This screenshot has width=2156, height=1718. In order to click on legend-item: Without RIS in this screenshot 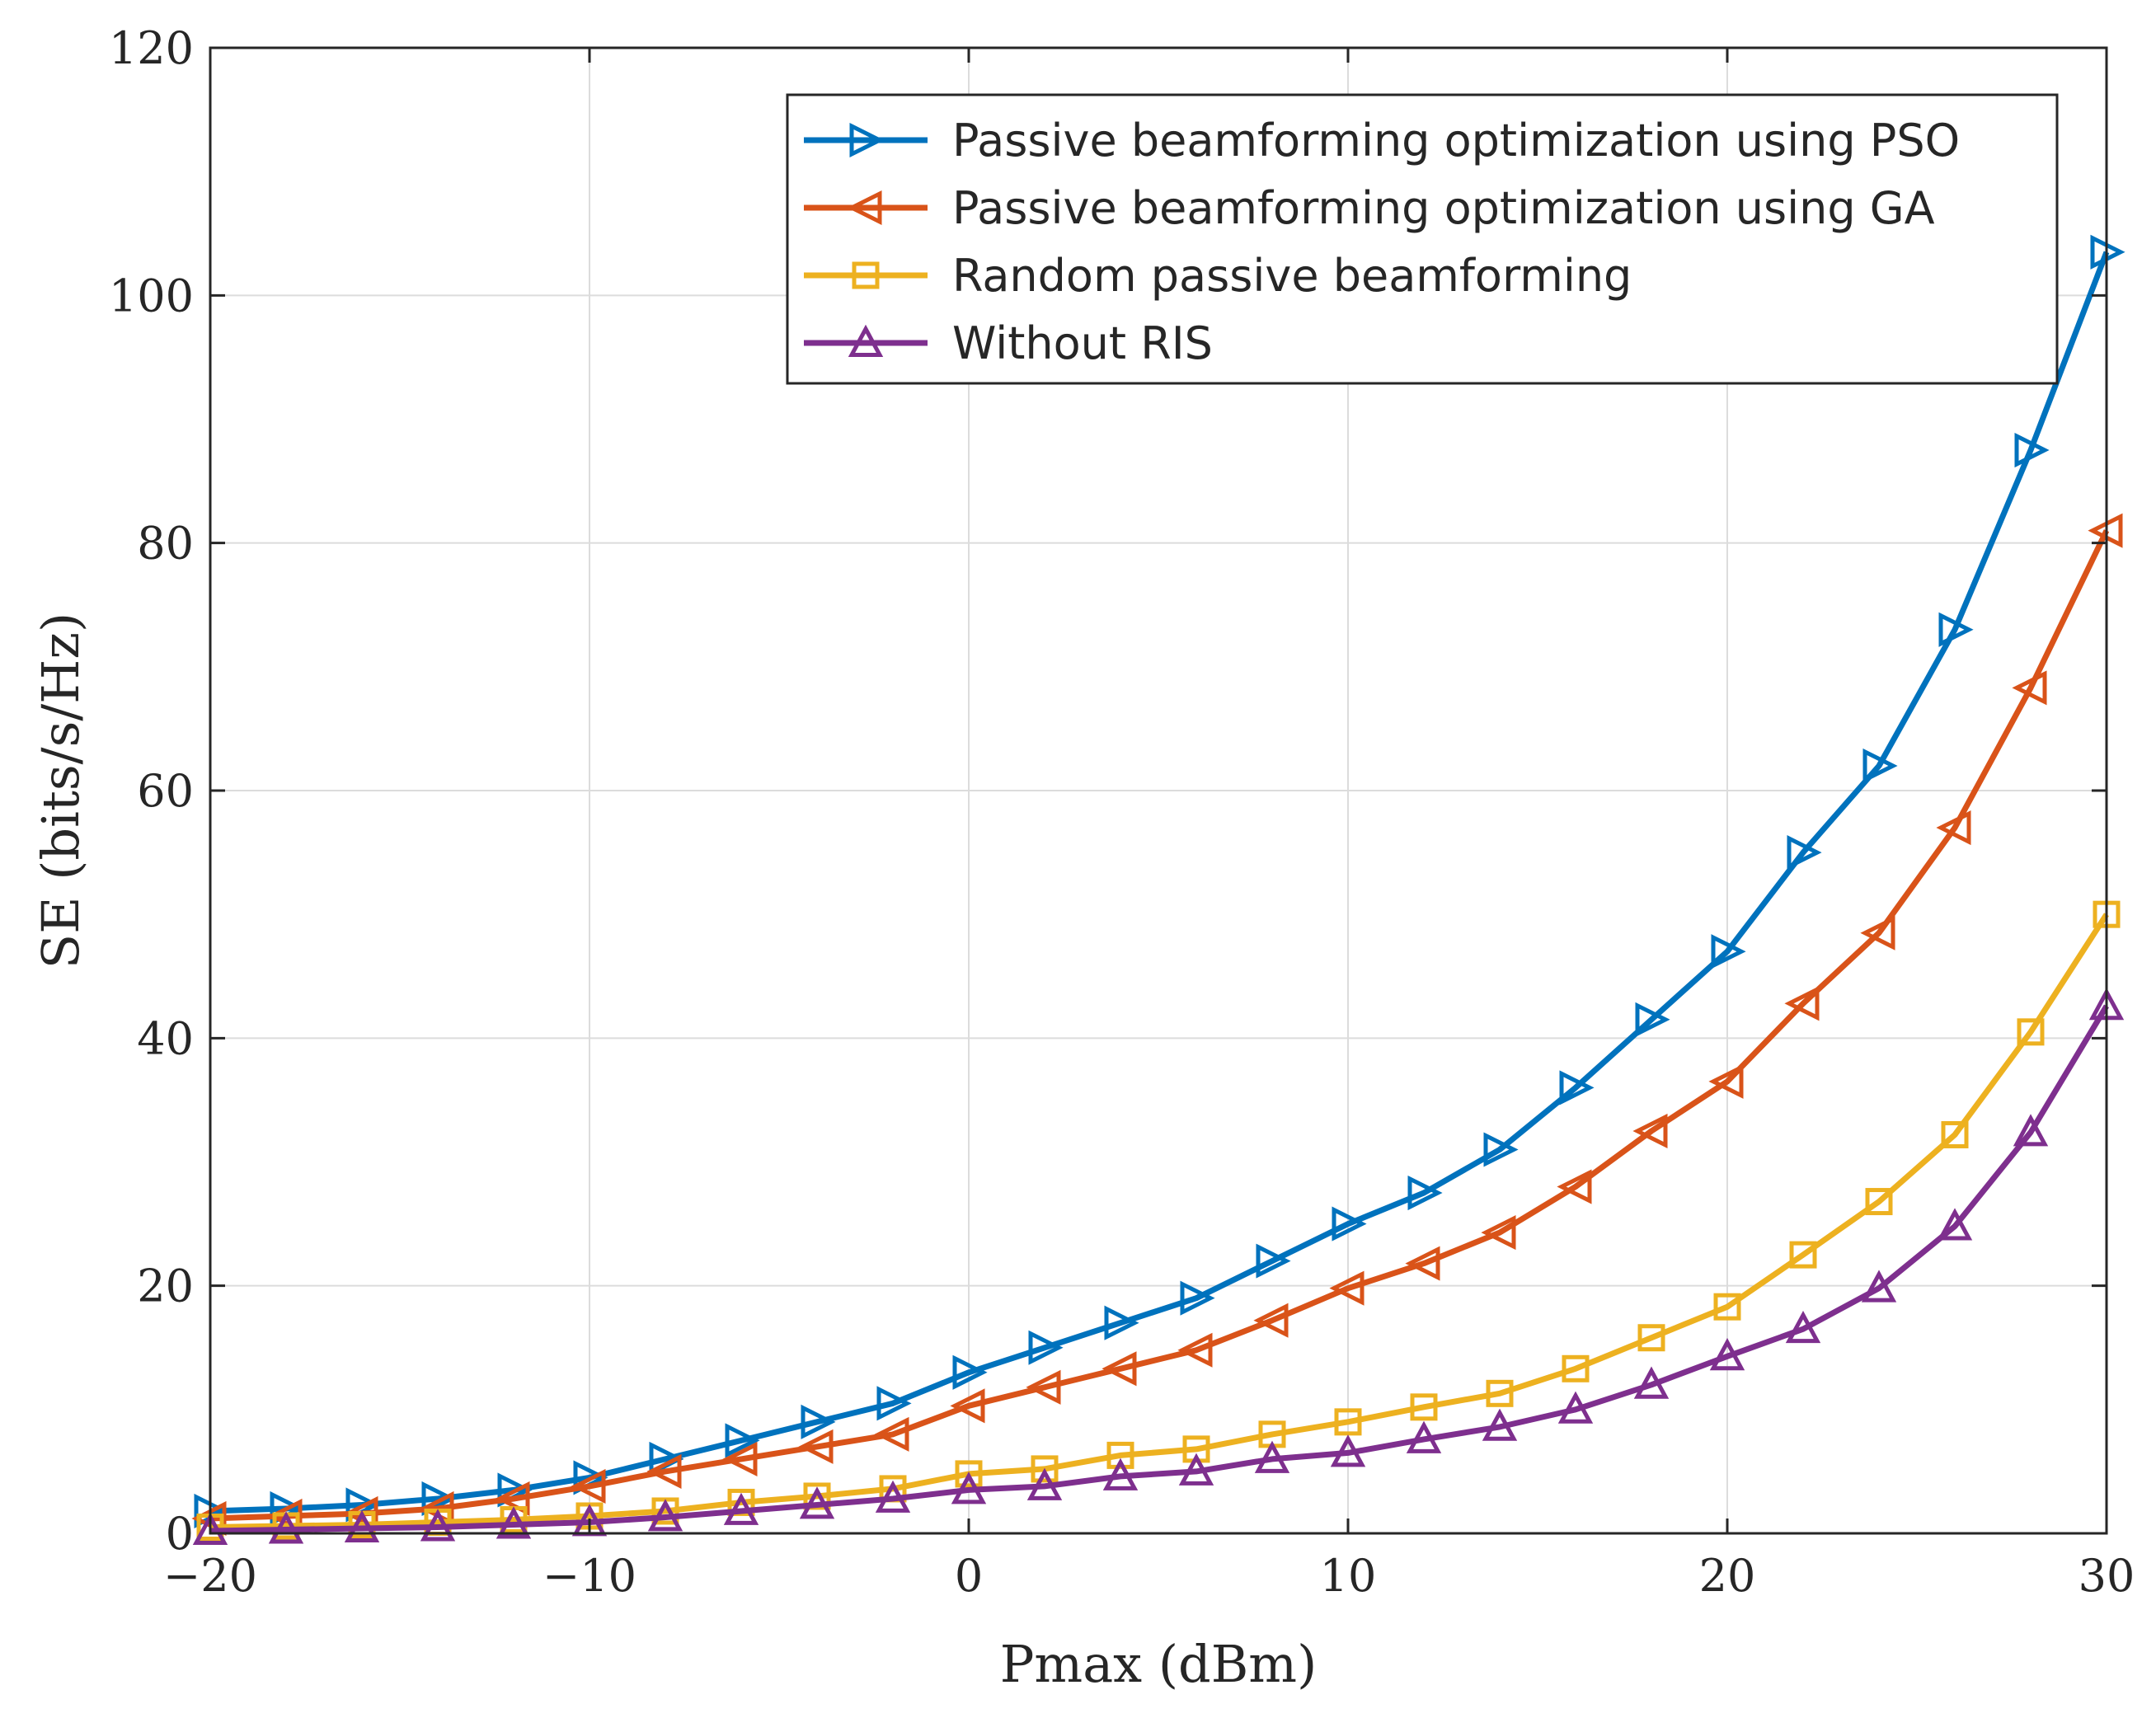, I will do `click(1008, 343)`.